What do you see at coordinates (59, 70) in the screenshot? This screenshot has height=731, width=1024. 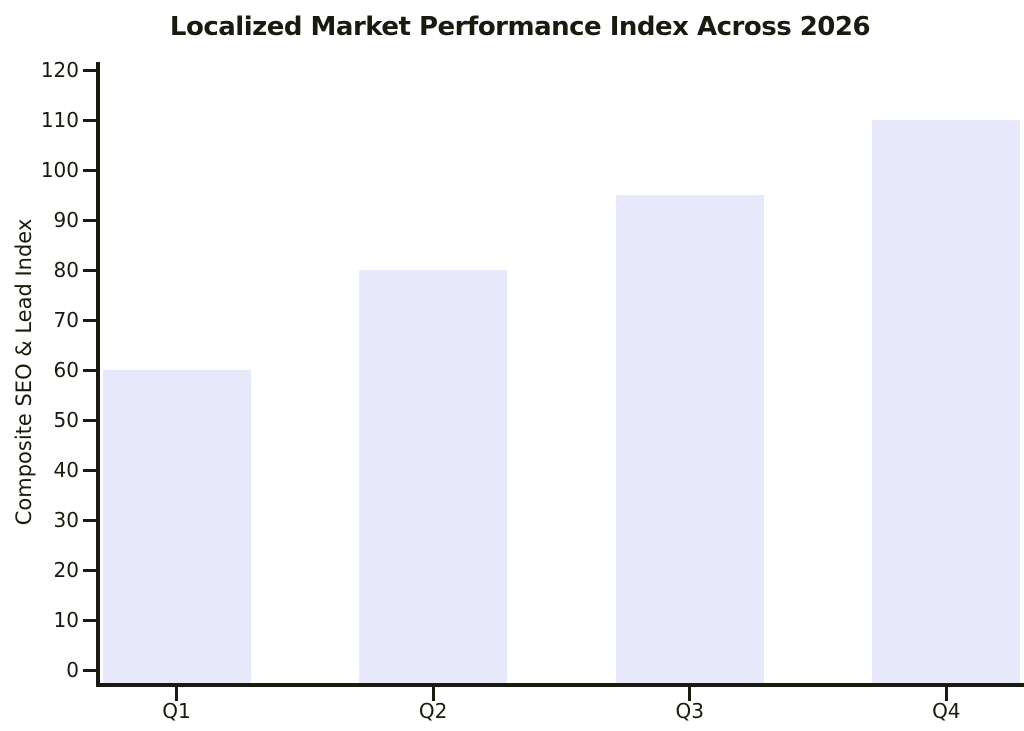 I see `y-tick-label: 120` at bounding box center [59, 70].